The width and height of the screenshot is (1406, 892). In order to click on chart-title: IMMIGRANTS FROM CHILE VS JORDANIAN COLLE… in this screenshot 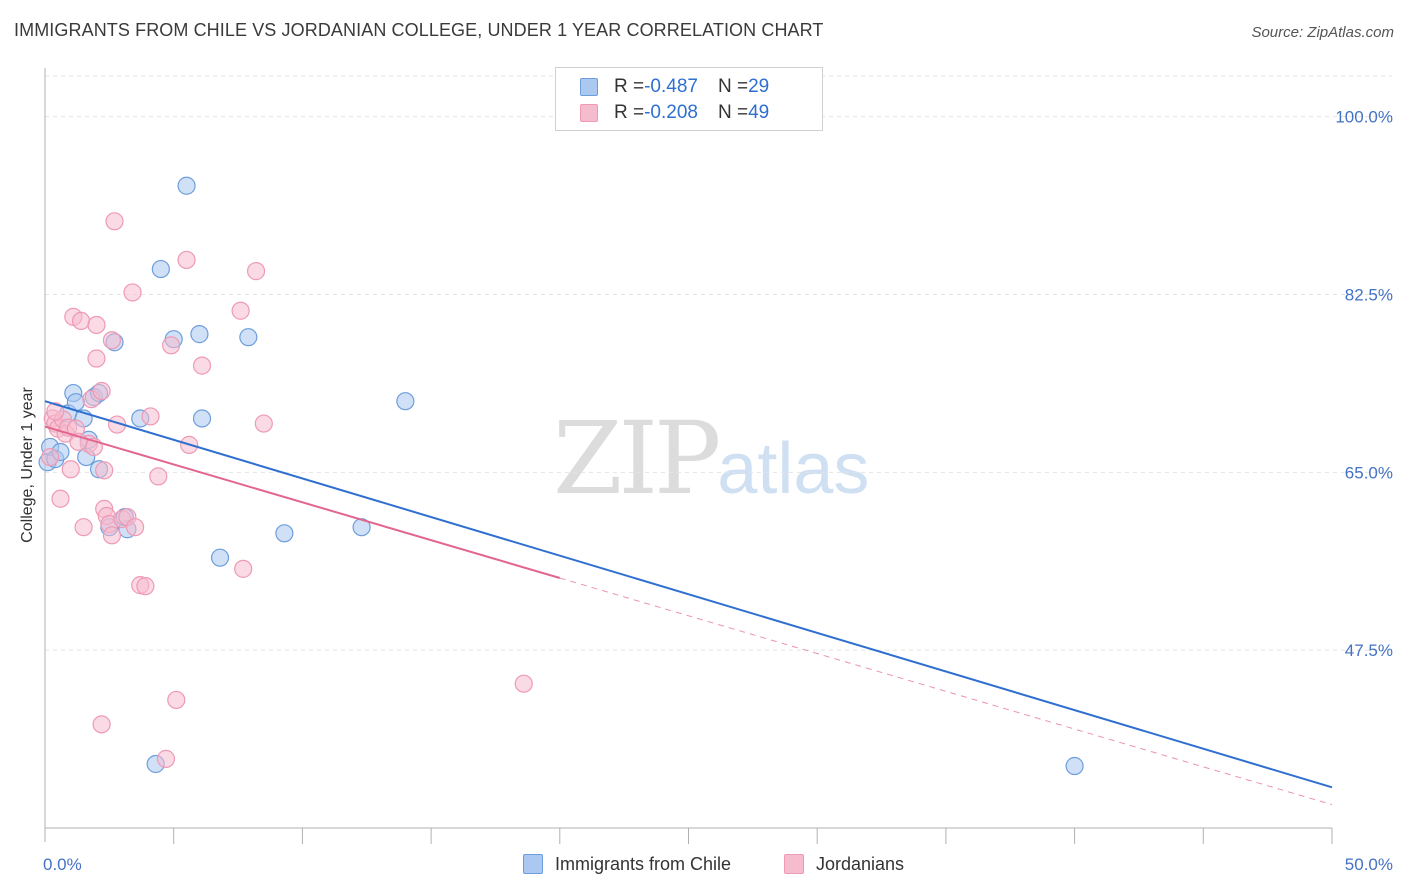, I will do `click(419, 30)`.